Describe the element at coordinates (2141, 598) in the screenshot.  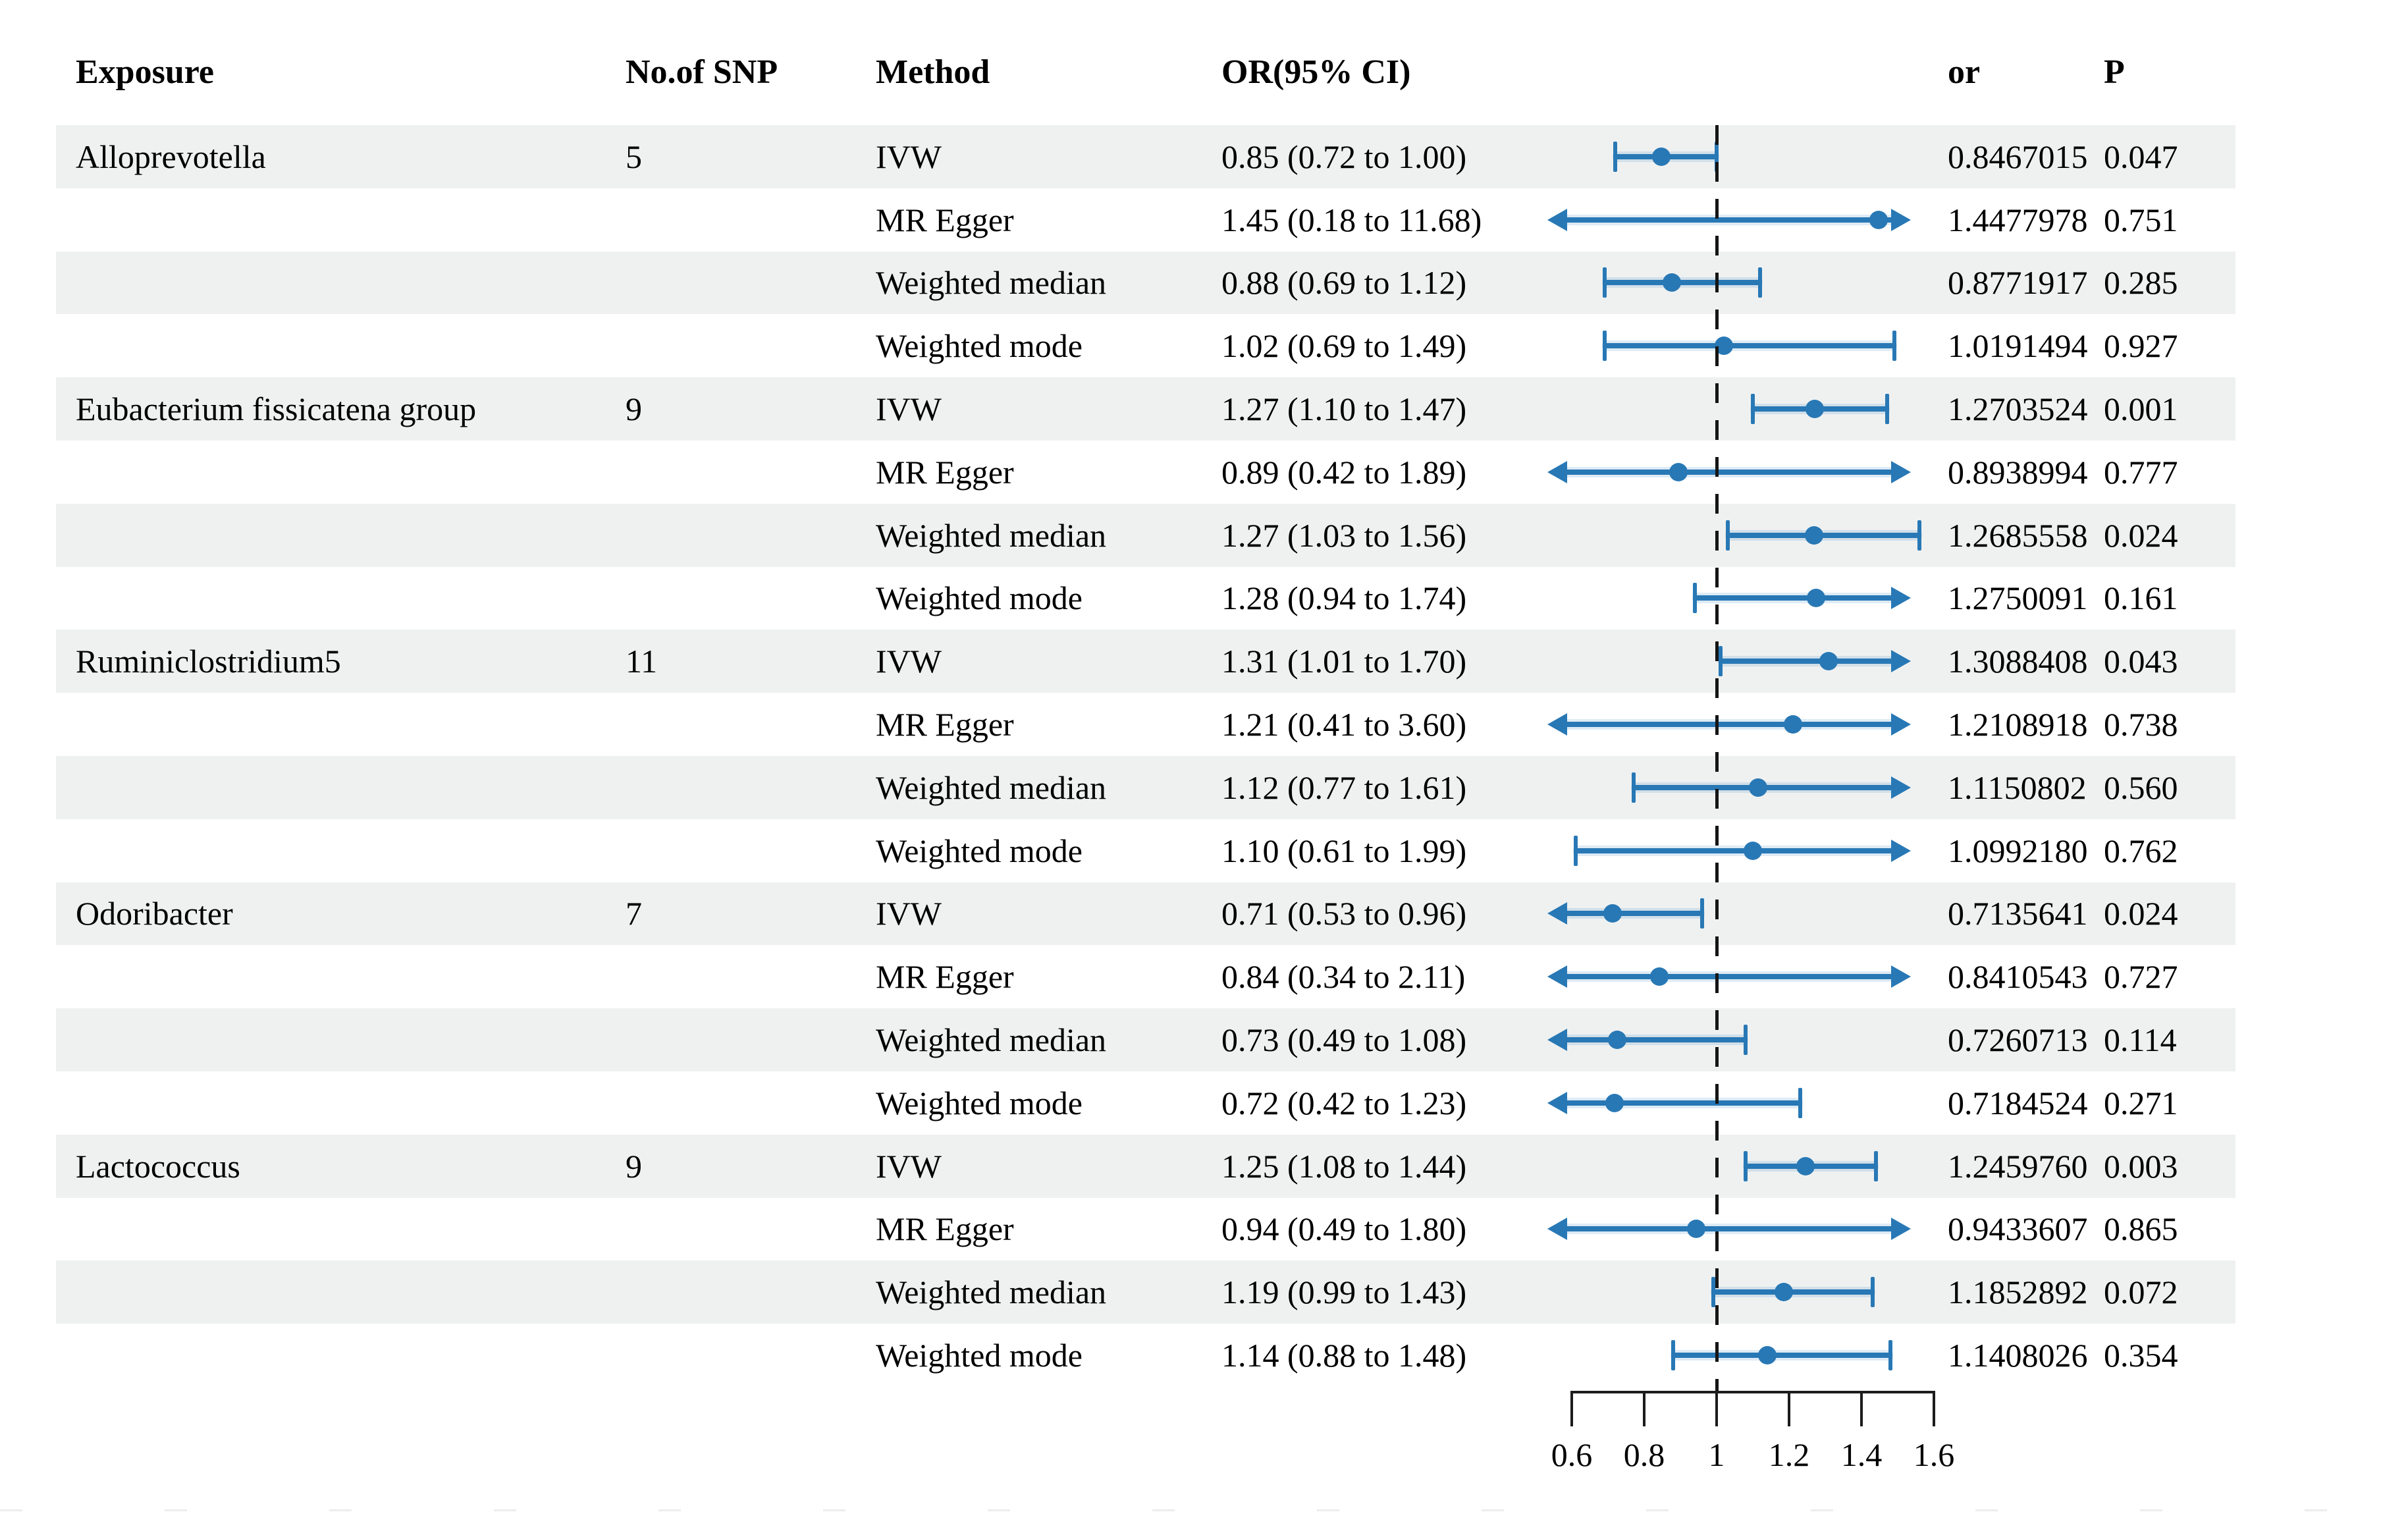
I see `p-value: 0.161` at that location.